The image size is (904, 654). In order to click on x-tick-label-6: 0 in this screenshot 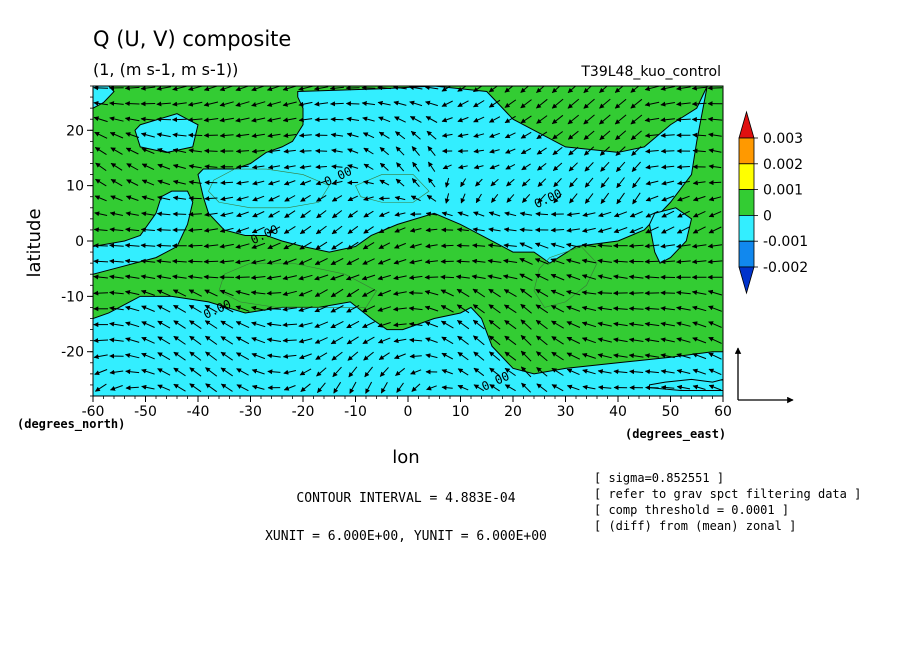, I will do `click(408, 412)`.